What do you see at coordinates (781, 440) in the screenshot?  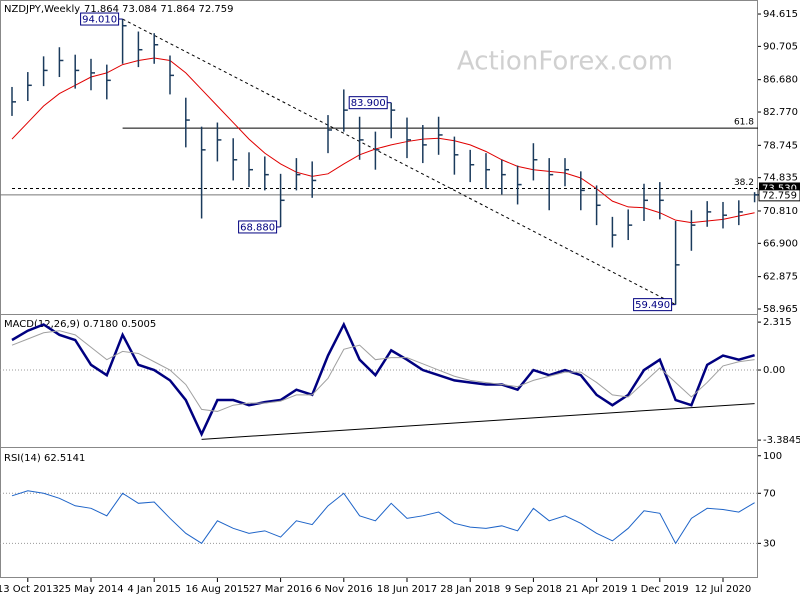 I see `y-tick-label: -3.3845` at bounding box center [781, 440].